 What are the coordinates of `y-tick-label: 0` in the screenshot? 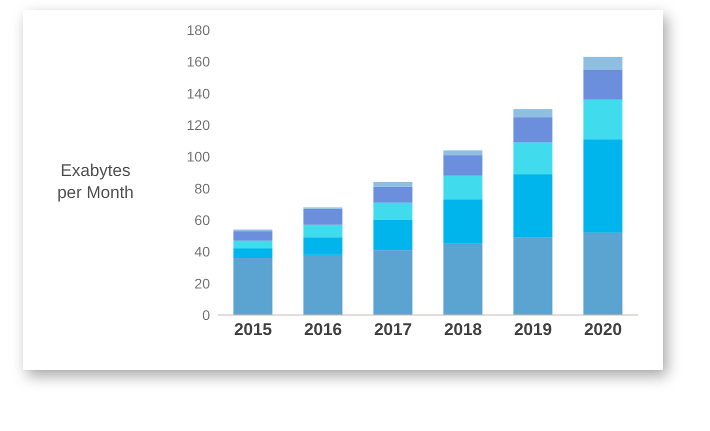 It's located at (206, 314).